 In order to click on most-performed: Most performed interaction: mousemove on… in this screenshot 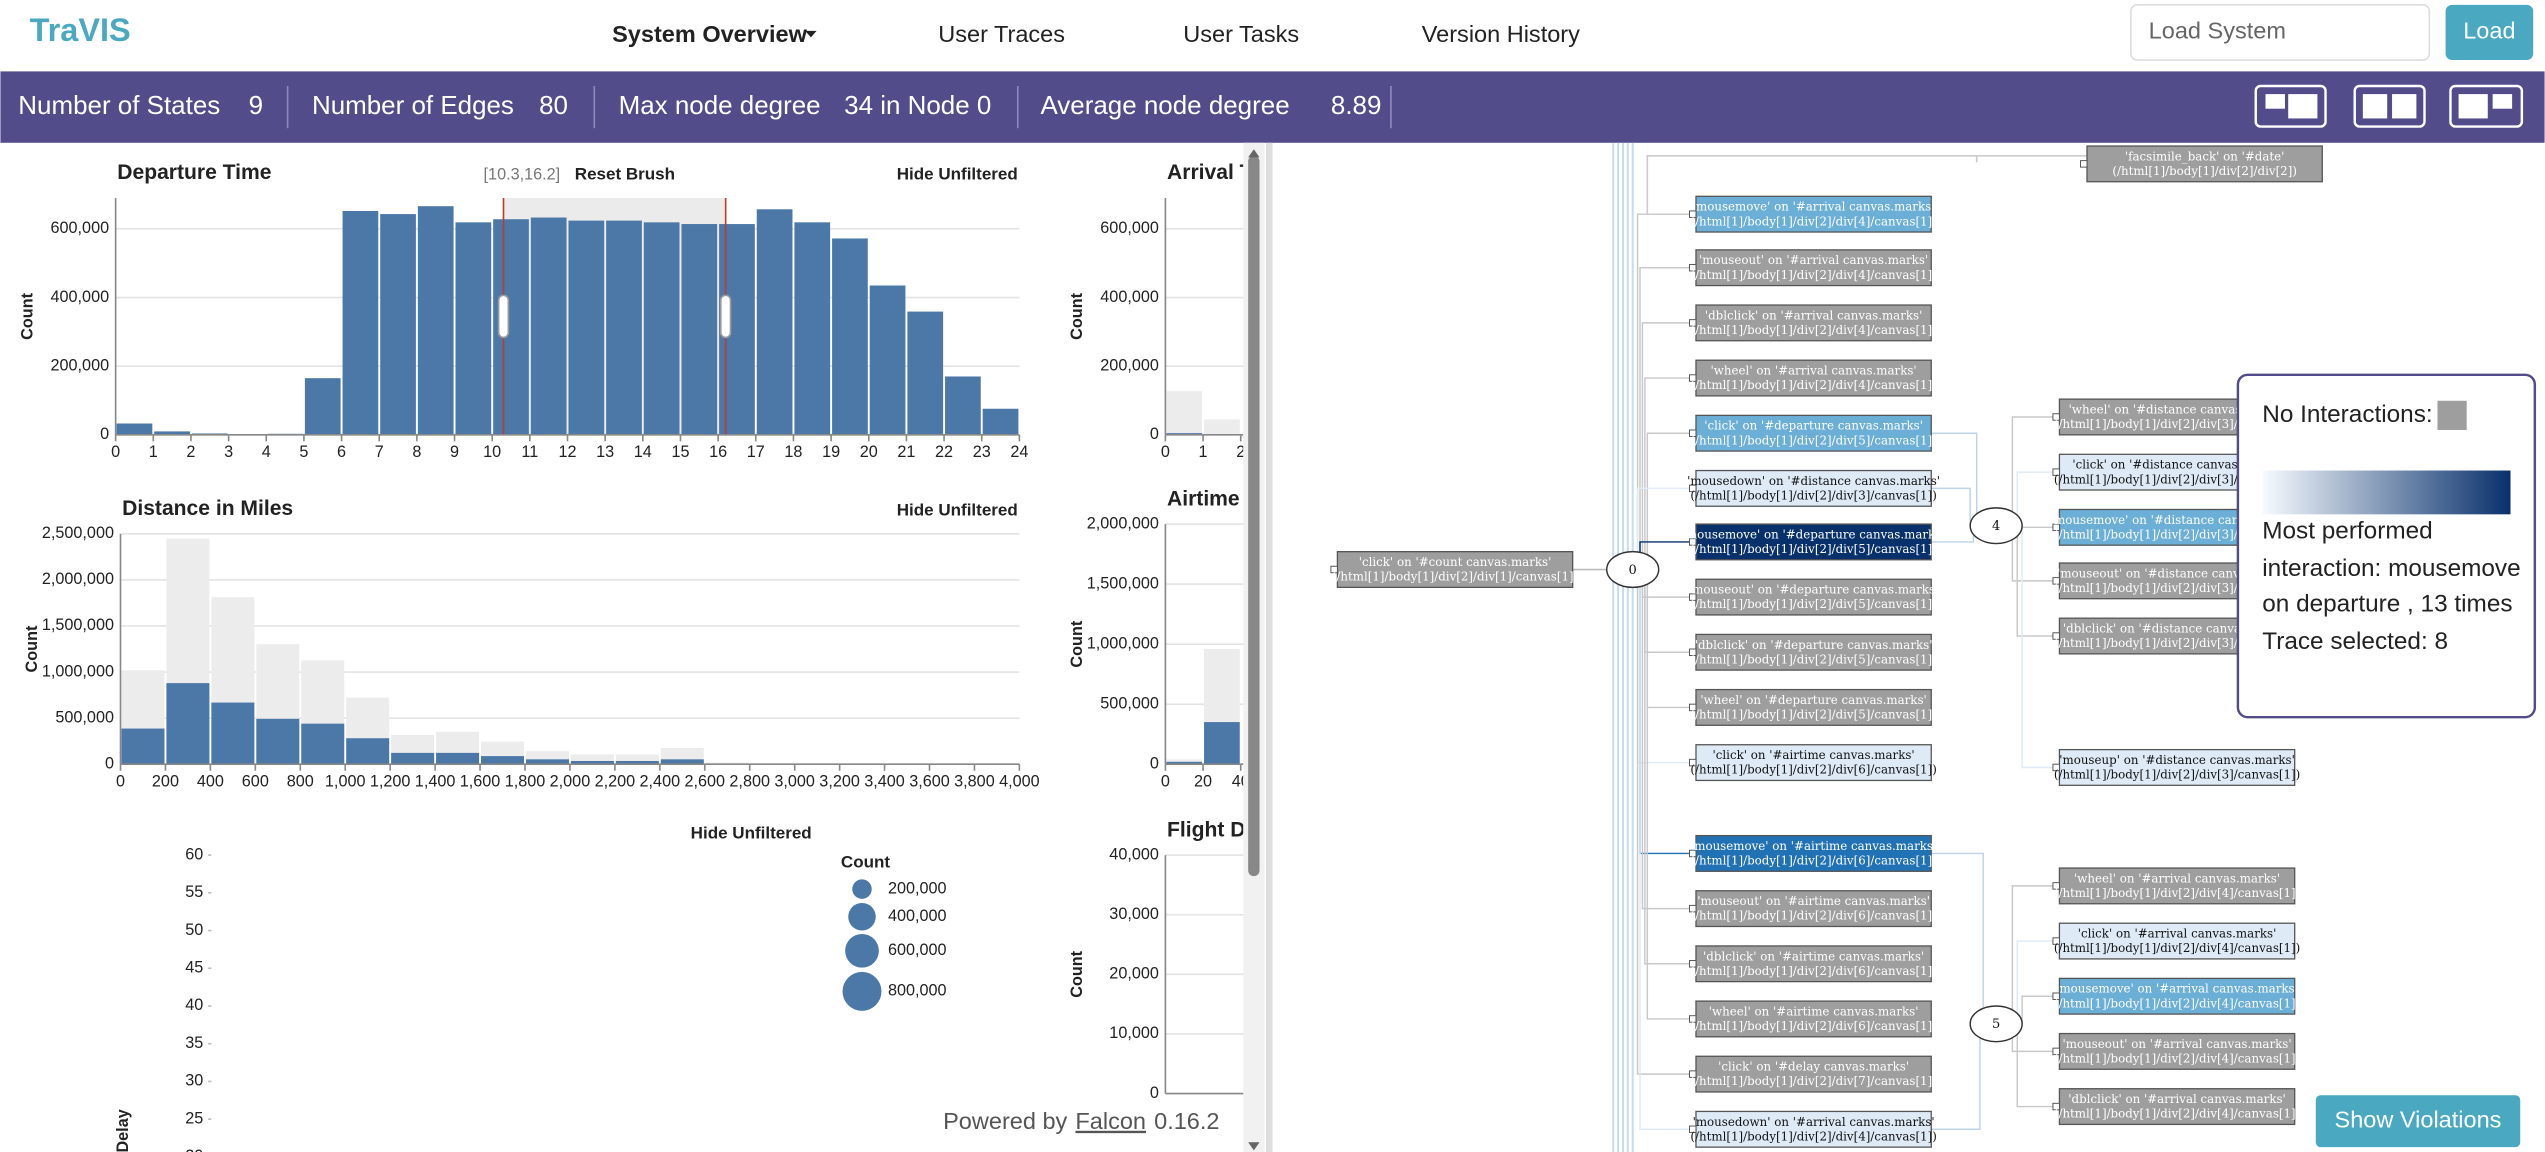, I will do `click(2396, 569)`.